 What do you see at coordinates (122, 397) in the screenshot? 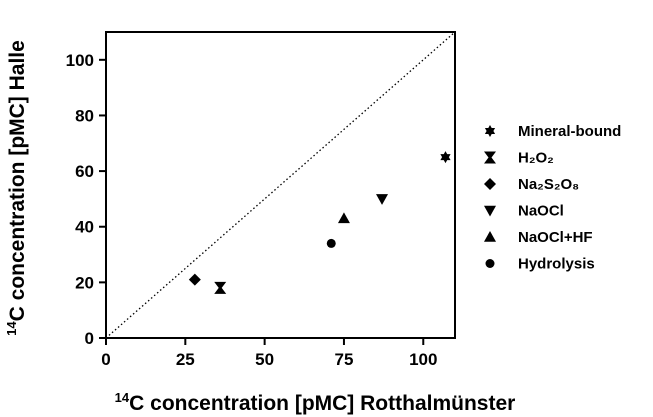
I see `x-axis-label-superscript: 14` at bounding box center [122, 397].